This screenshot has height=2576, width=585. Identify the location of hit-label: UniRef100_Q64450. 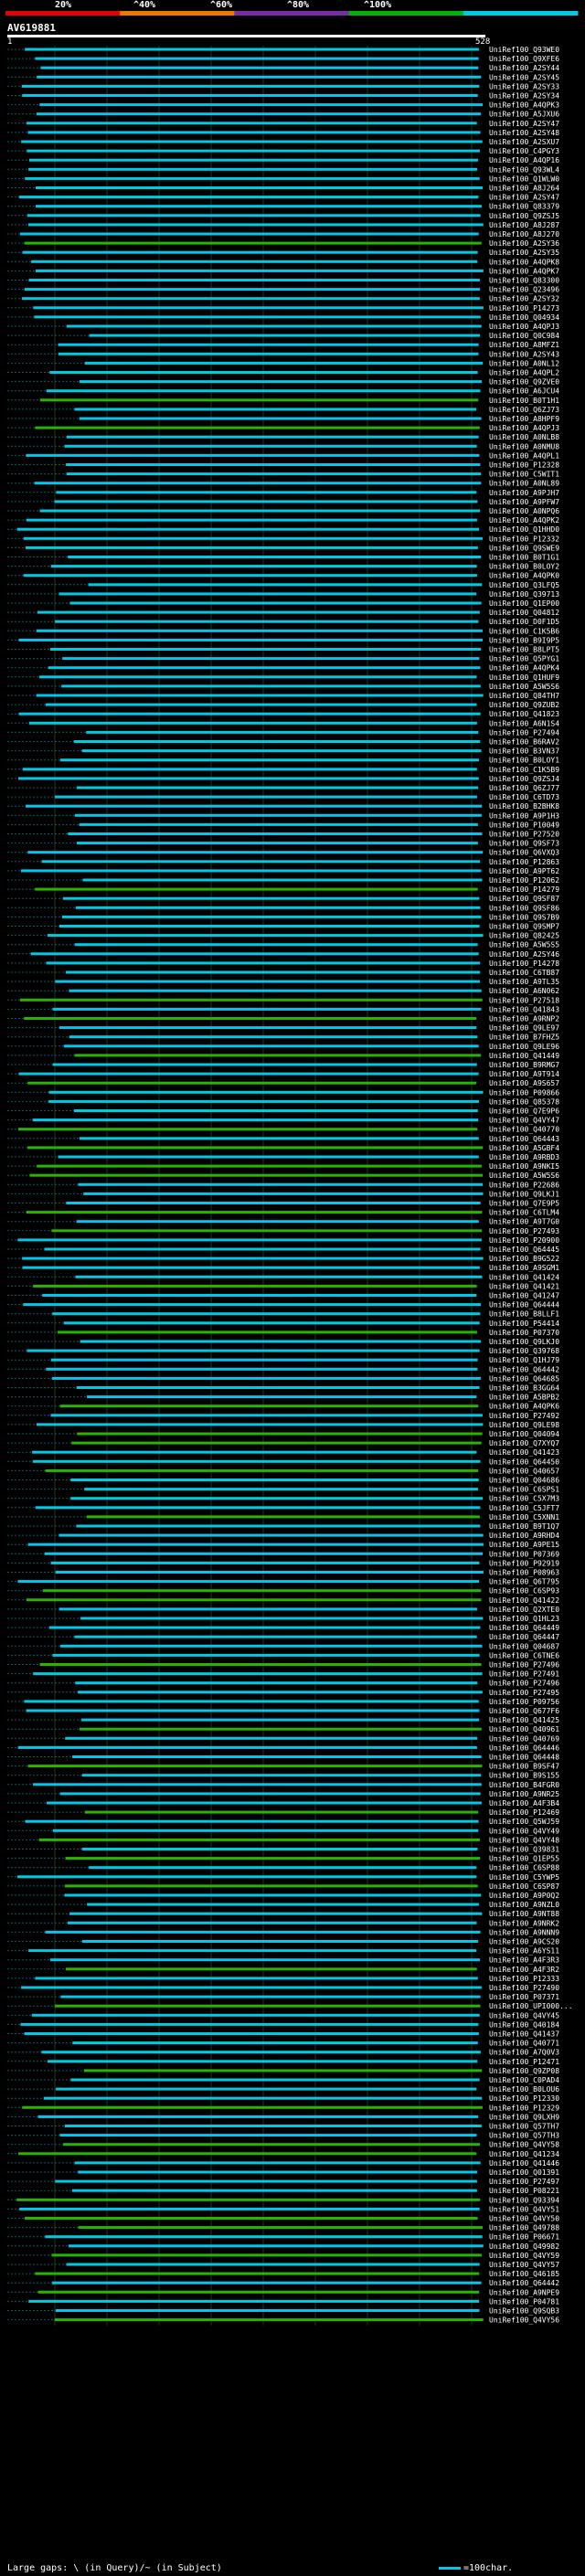
(524, 1462).